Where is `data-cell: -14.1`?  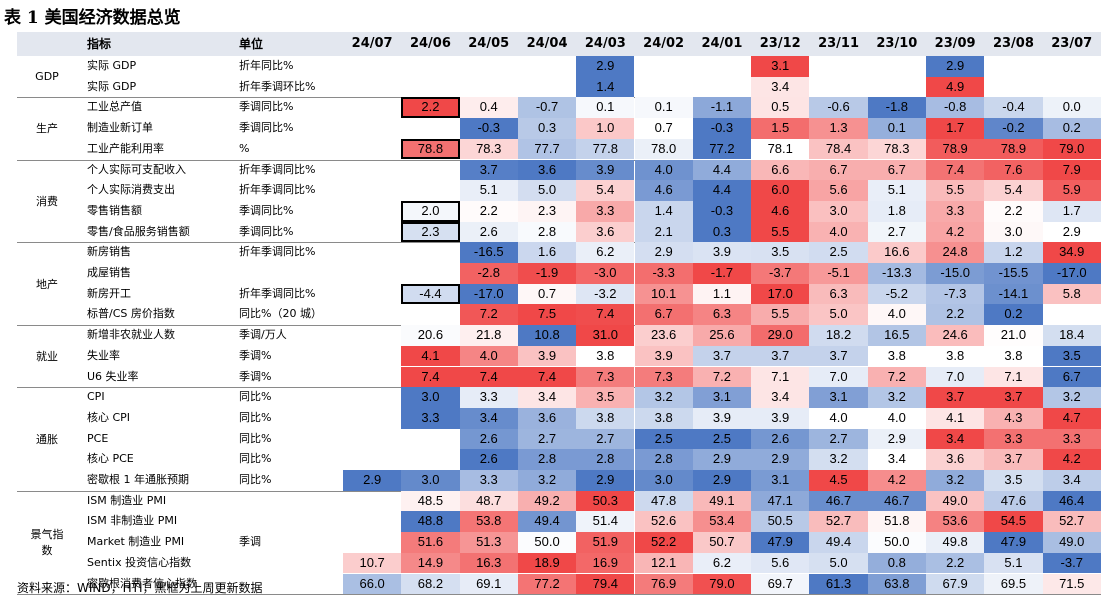 data-cell: -14.1 is located at coordinates (1013, 294).